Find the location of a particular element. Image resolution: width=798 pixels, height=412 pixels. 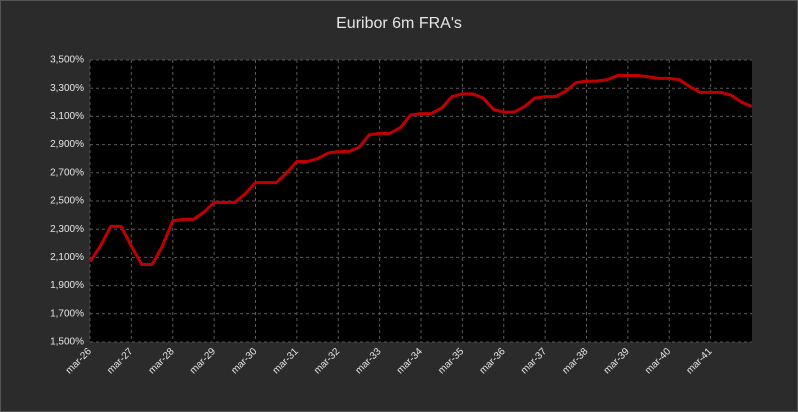

y-tick-label: 2,700% is located at coordinates (67, 172).